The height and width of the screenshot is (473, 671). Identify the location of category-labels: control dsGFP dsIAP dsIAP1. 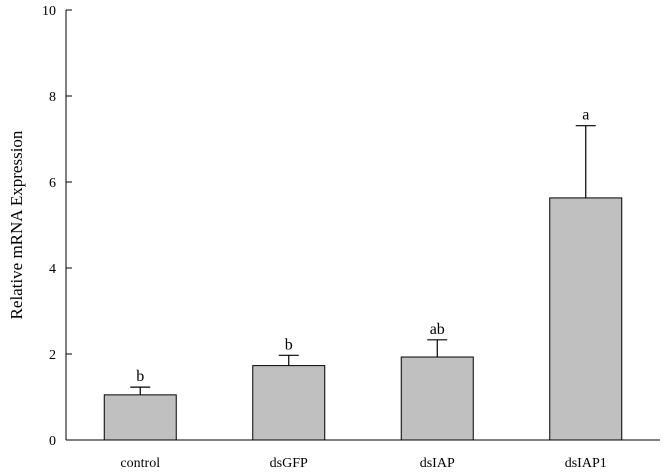
(363, 463).